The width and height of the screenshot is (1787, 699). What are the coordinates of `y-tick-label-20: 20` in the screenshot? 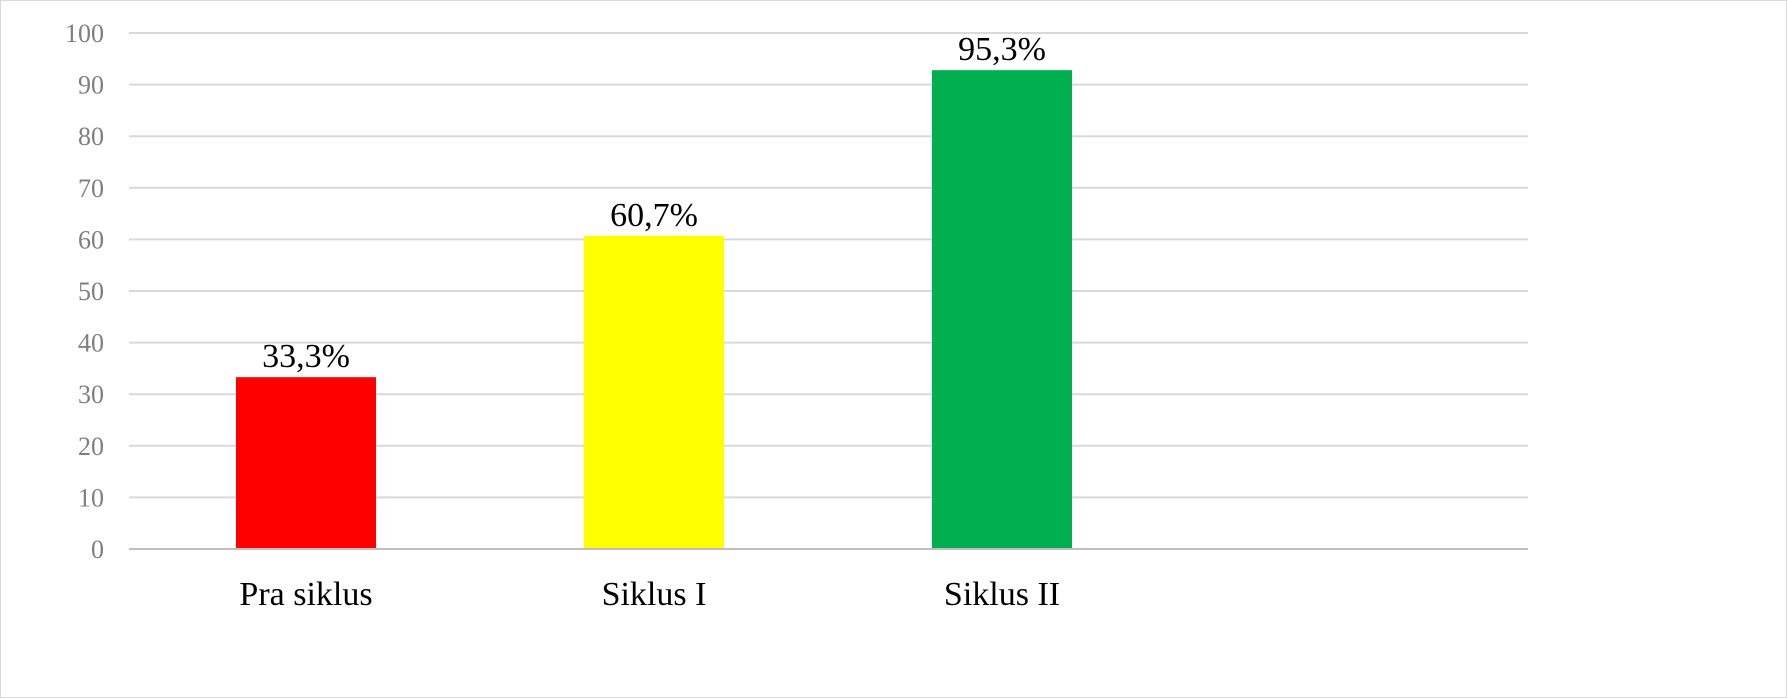 It's located at (91, 446).